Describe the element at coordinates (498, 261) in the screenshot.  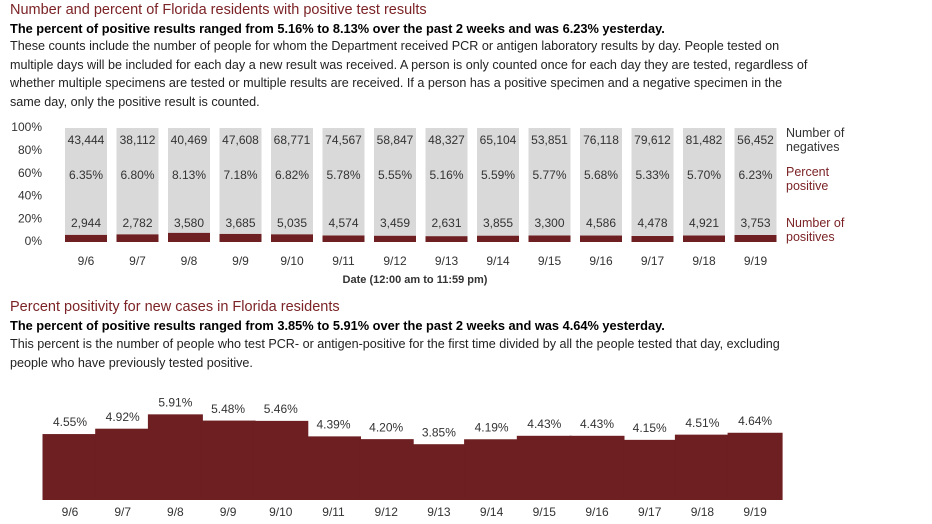
I see `x-tick-label: 9/14` at that location.